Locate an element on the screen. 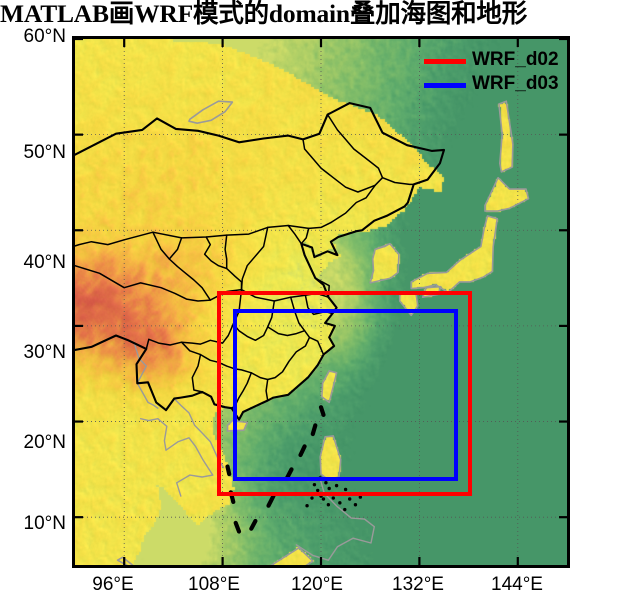  legend: WRF_d02 WRF_d03 is located at coordinates (494, 74).